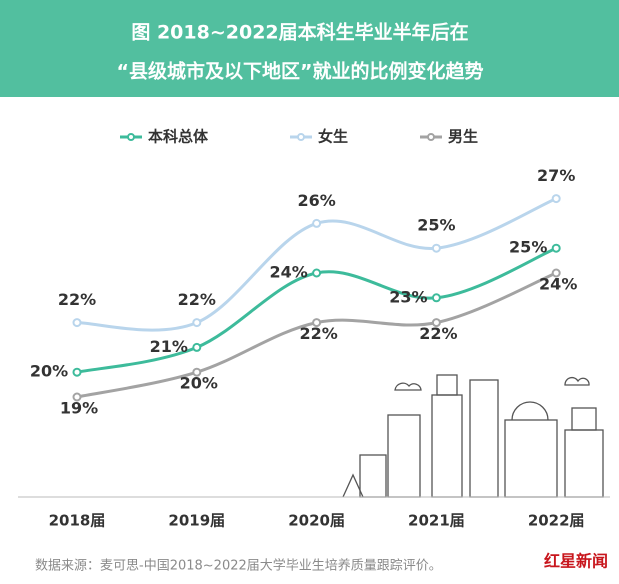  I want to click on legend-label: 男生, so click(463, 137).